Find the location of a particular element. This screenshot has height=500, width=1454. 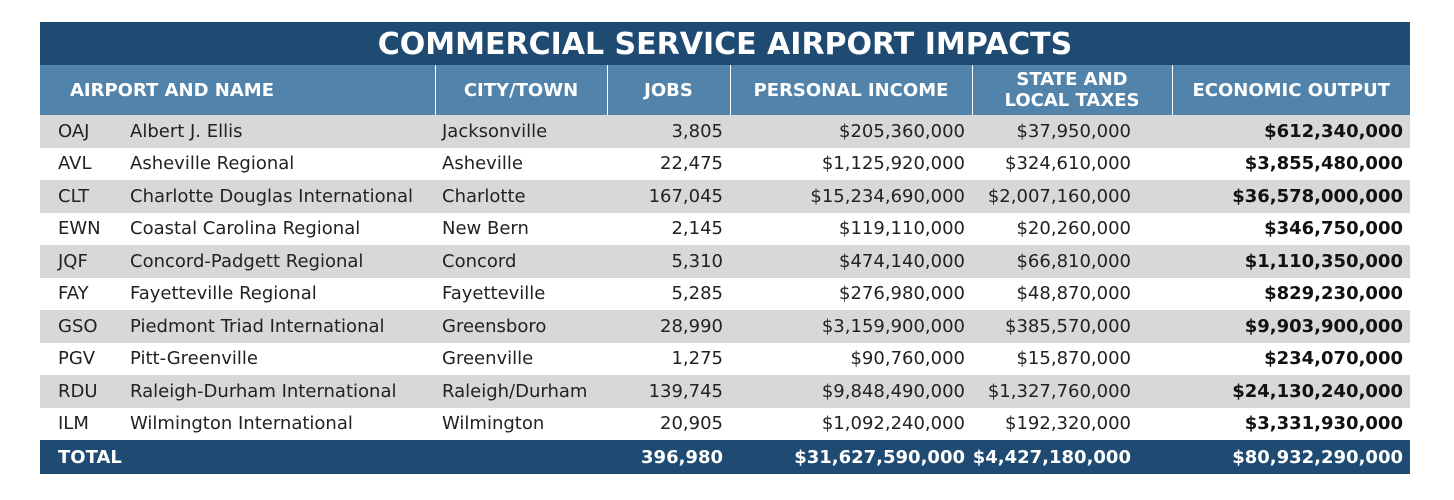

airport-name: Coastal Carolina Regional is located at coordinates (282, 228).